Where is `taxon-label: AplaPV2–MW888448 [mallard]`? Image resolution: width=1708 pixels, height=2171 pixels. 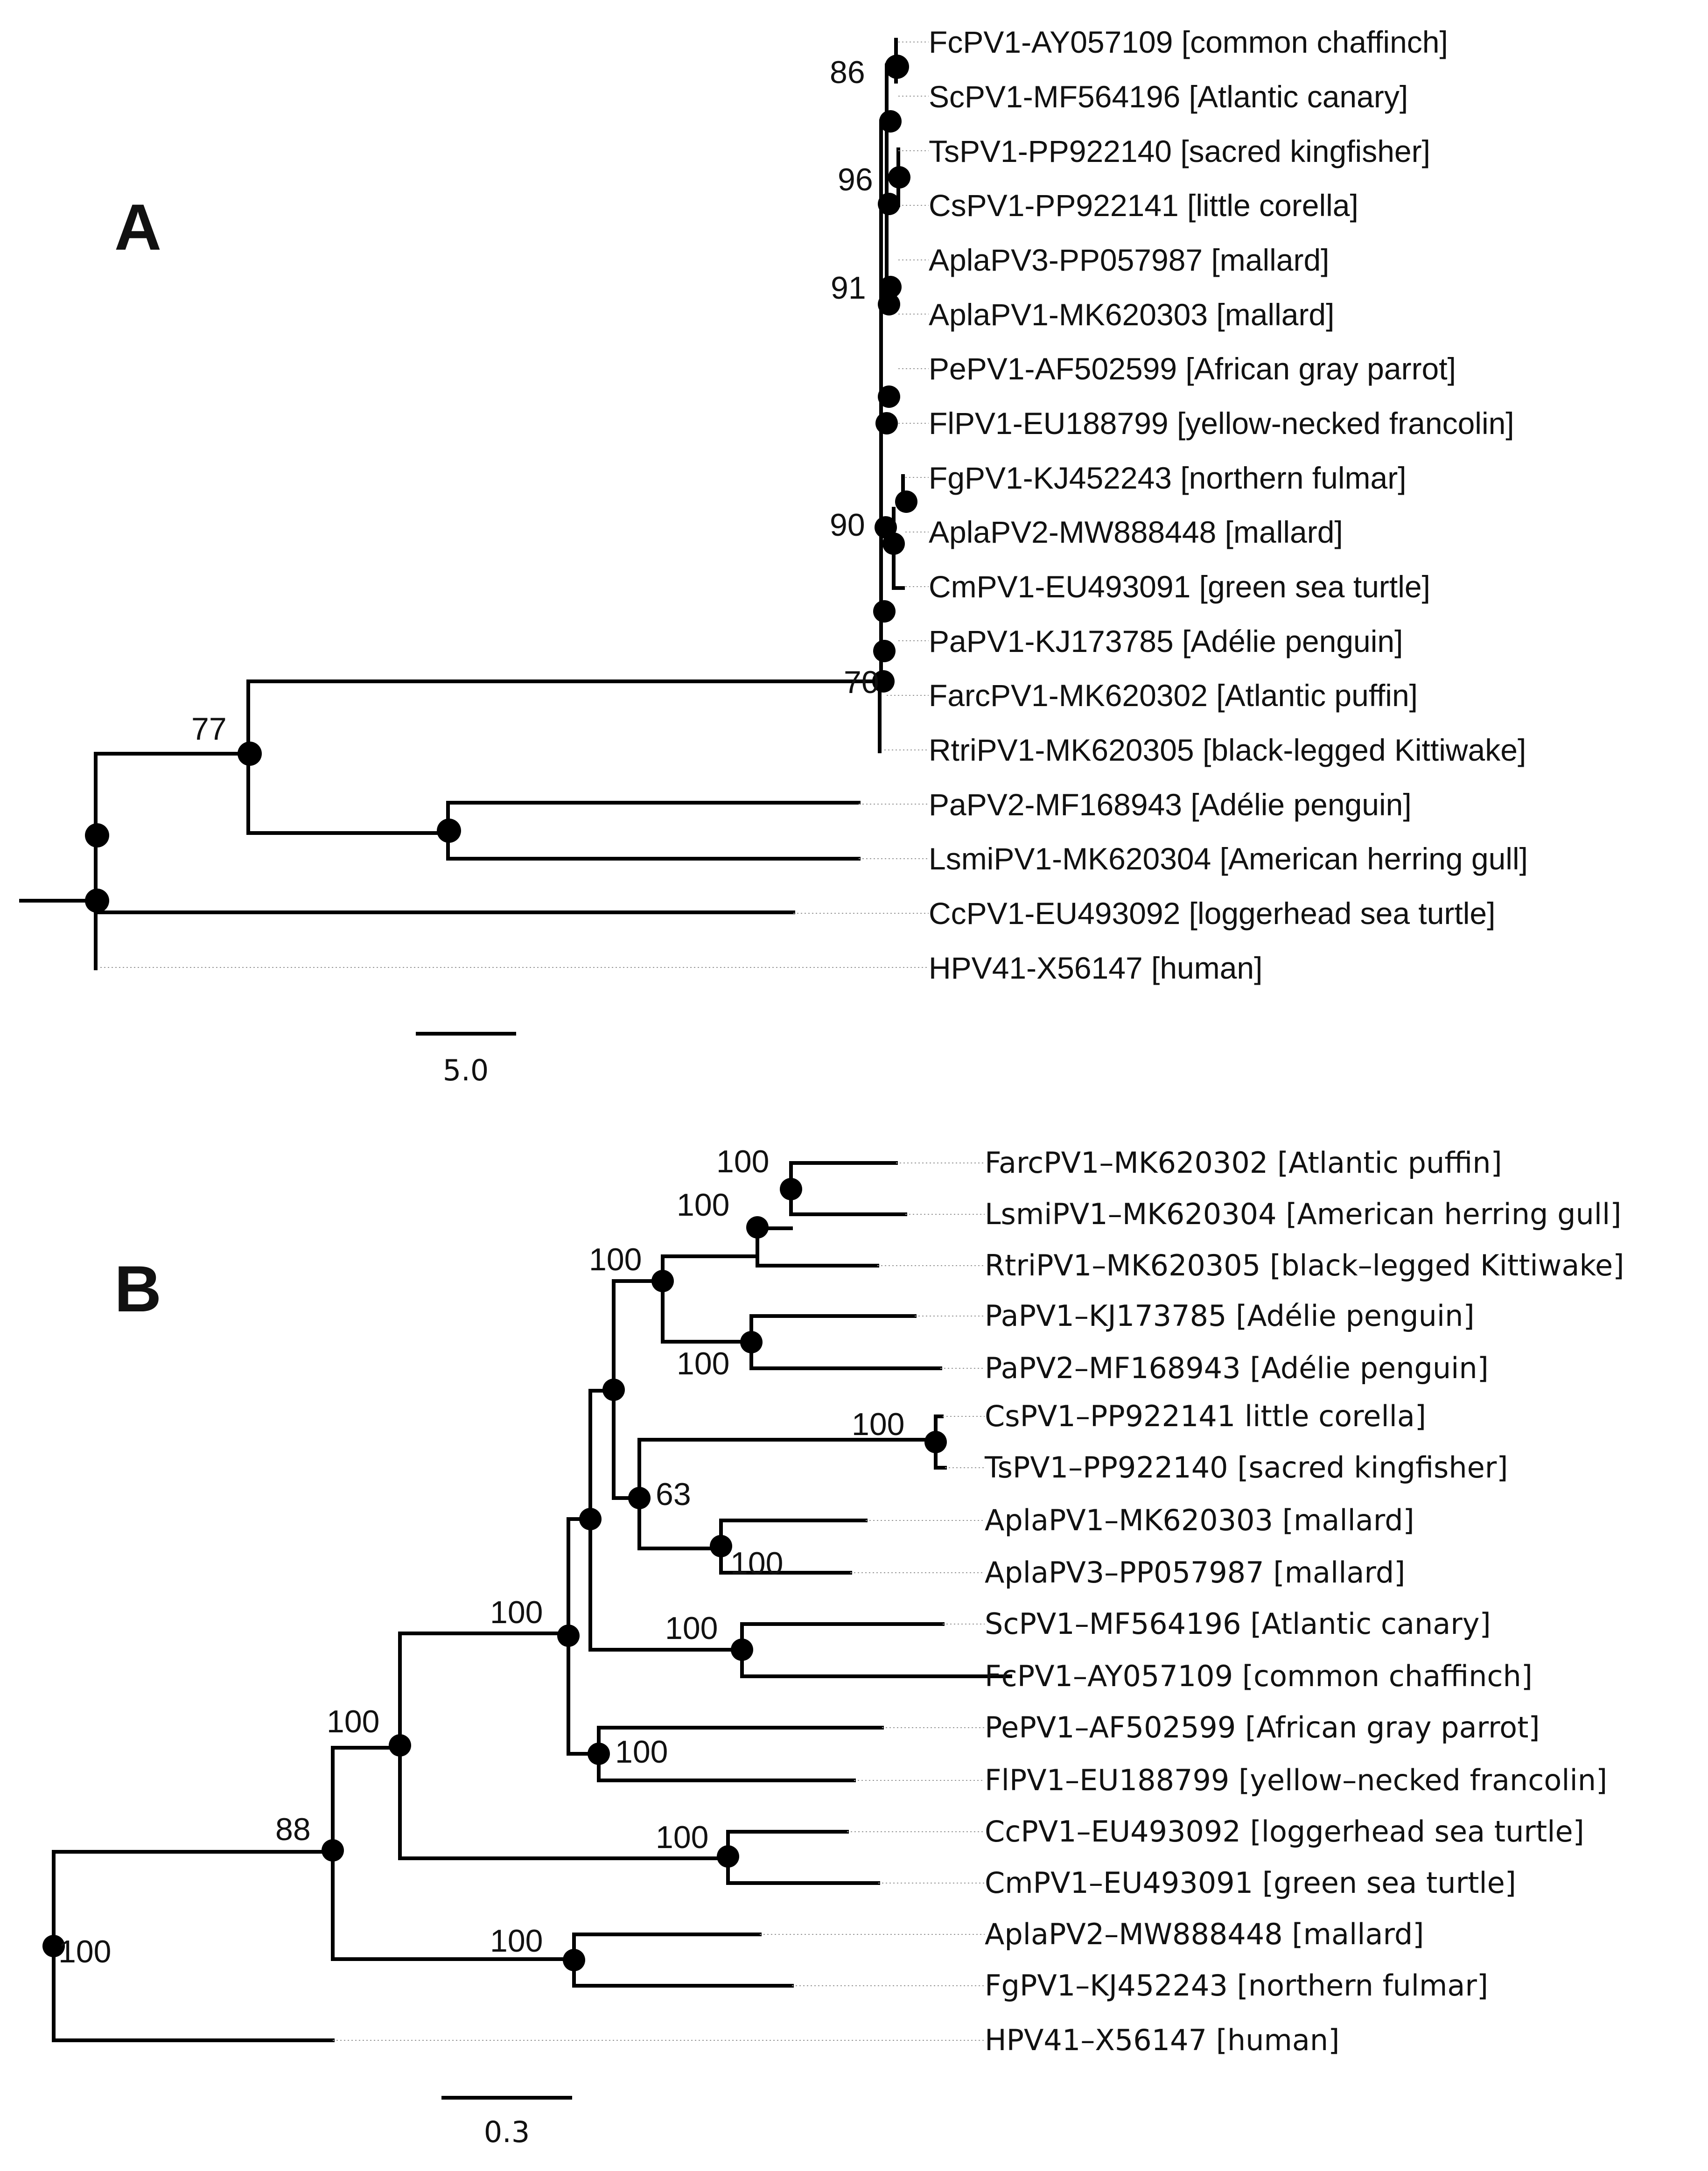
taxon-label: AplaPV2–MW888448 [mallard] is located at coordinates (1204, 1934).